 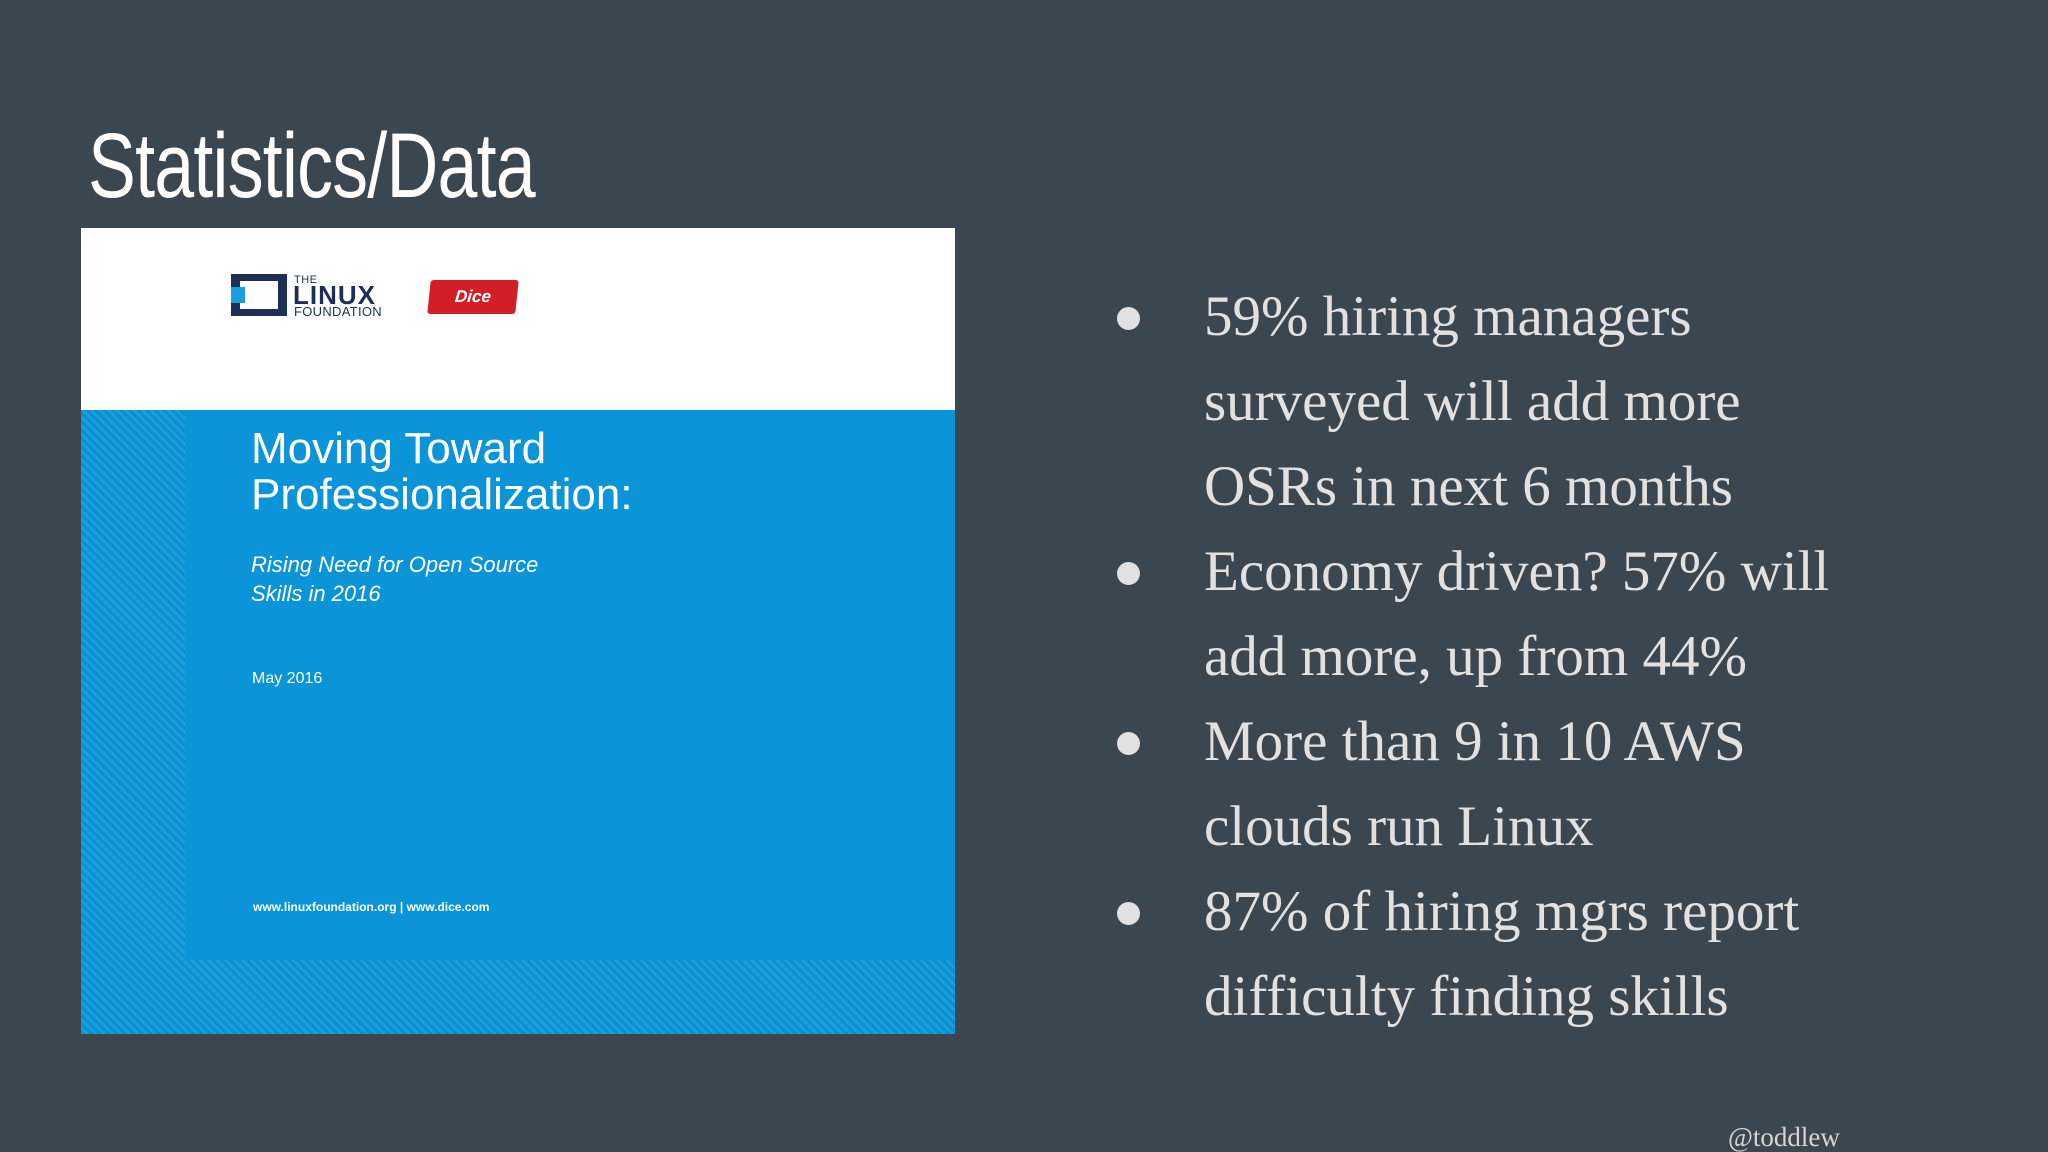 I want to click on bullet-line: 59% hiring managers, so click(x=1448, y=316).